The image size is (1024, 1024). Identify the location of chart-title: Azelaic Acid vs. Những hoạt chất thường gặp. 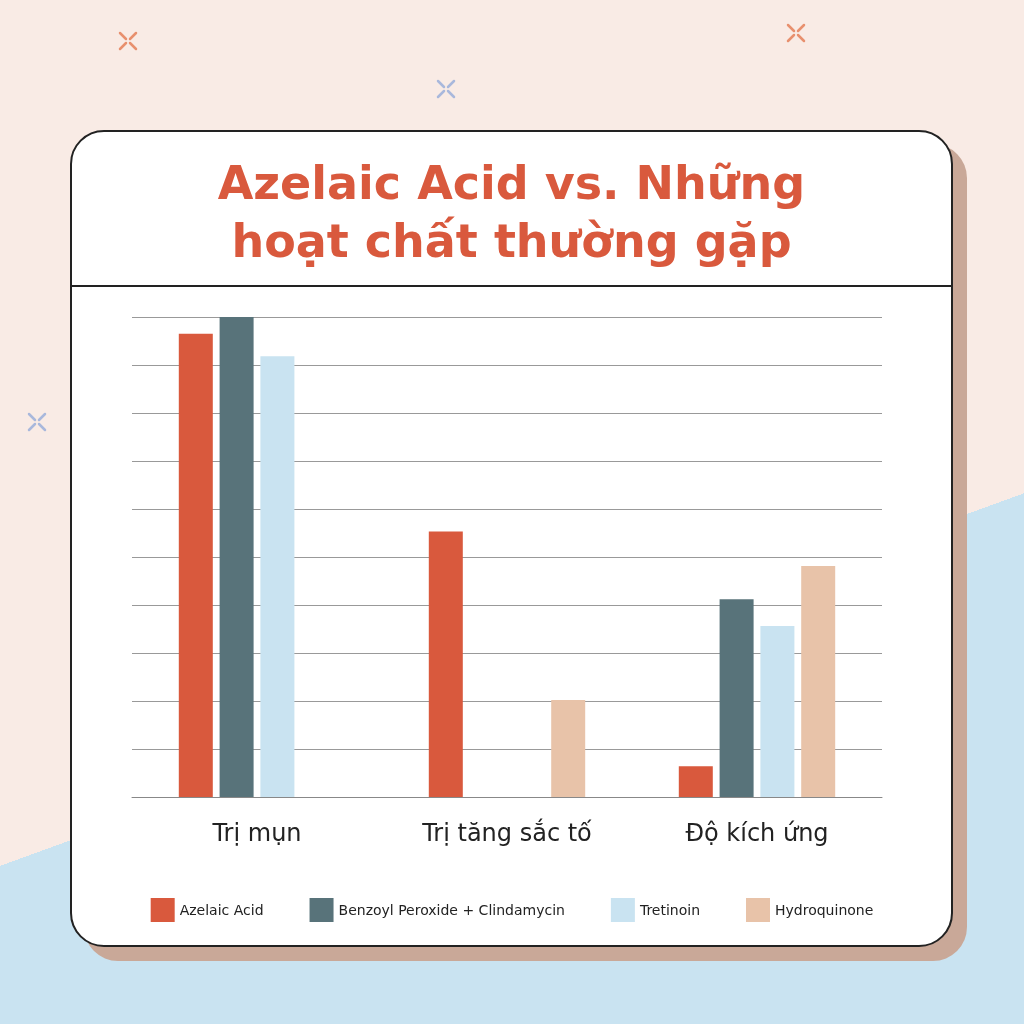
(511, 212).